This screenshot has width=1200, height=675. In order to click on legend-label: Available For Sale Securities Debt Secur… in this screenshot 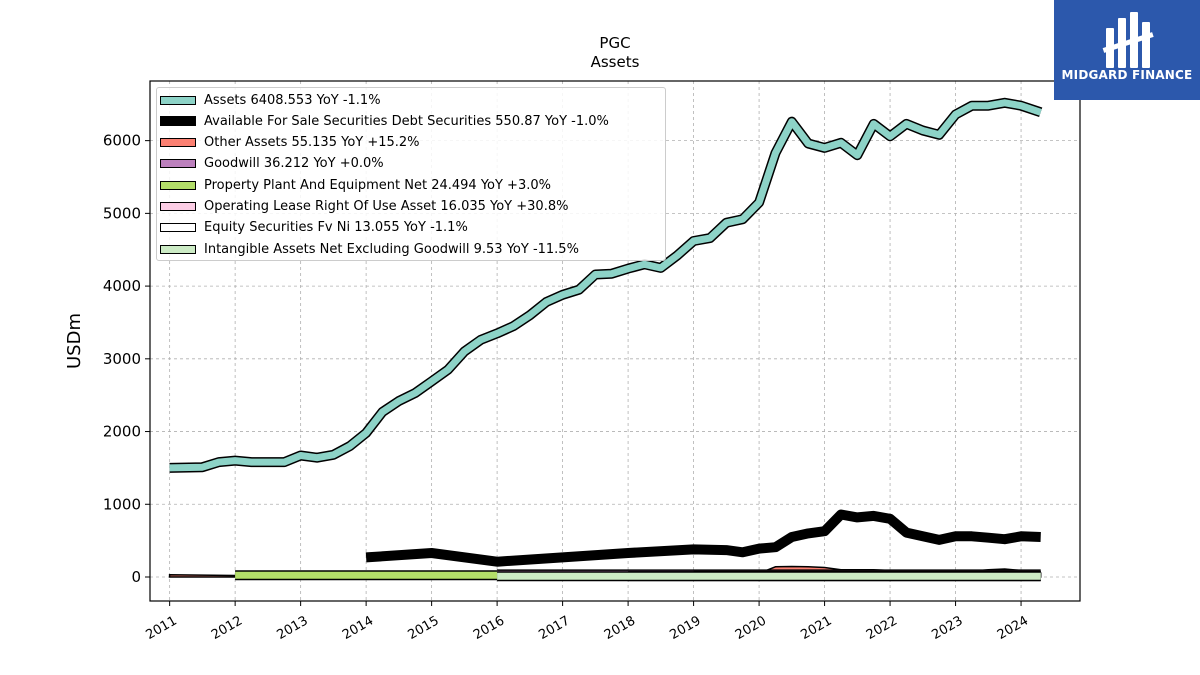, I will do `click(406, 121)`.